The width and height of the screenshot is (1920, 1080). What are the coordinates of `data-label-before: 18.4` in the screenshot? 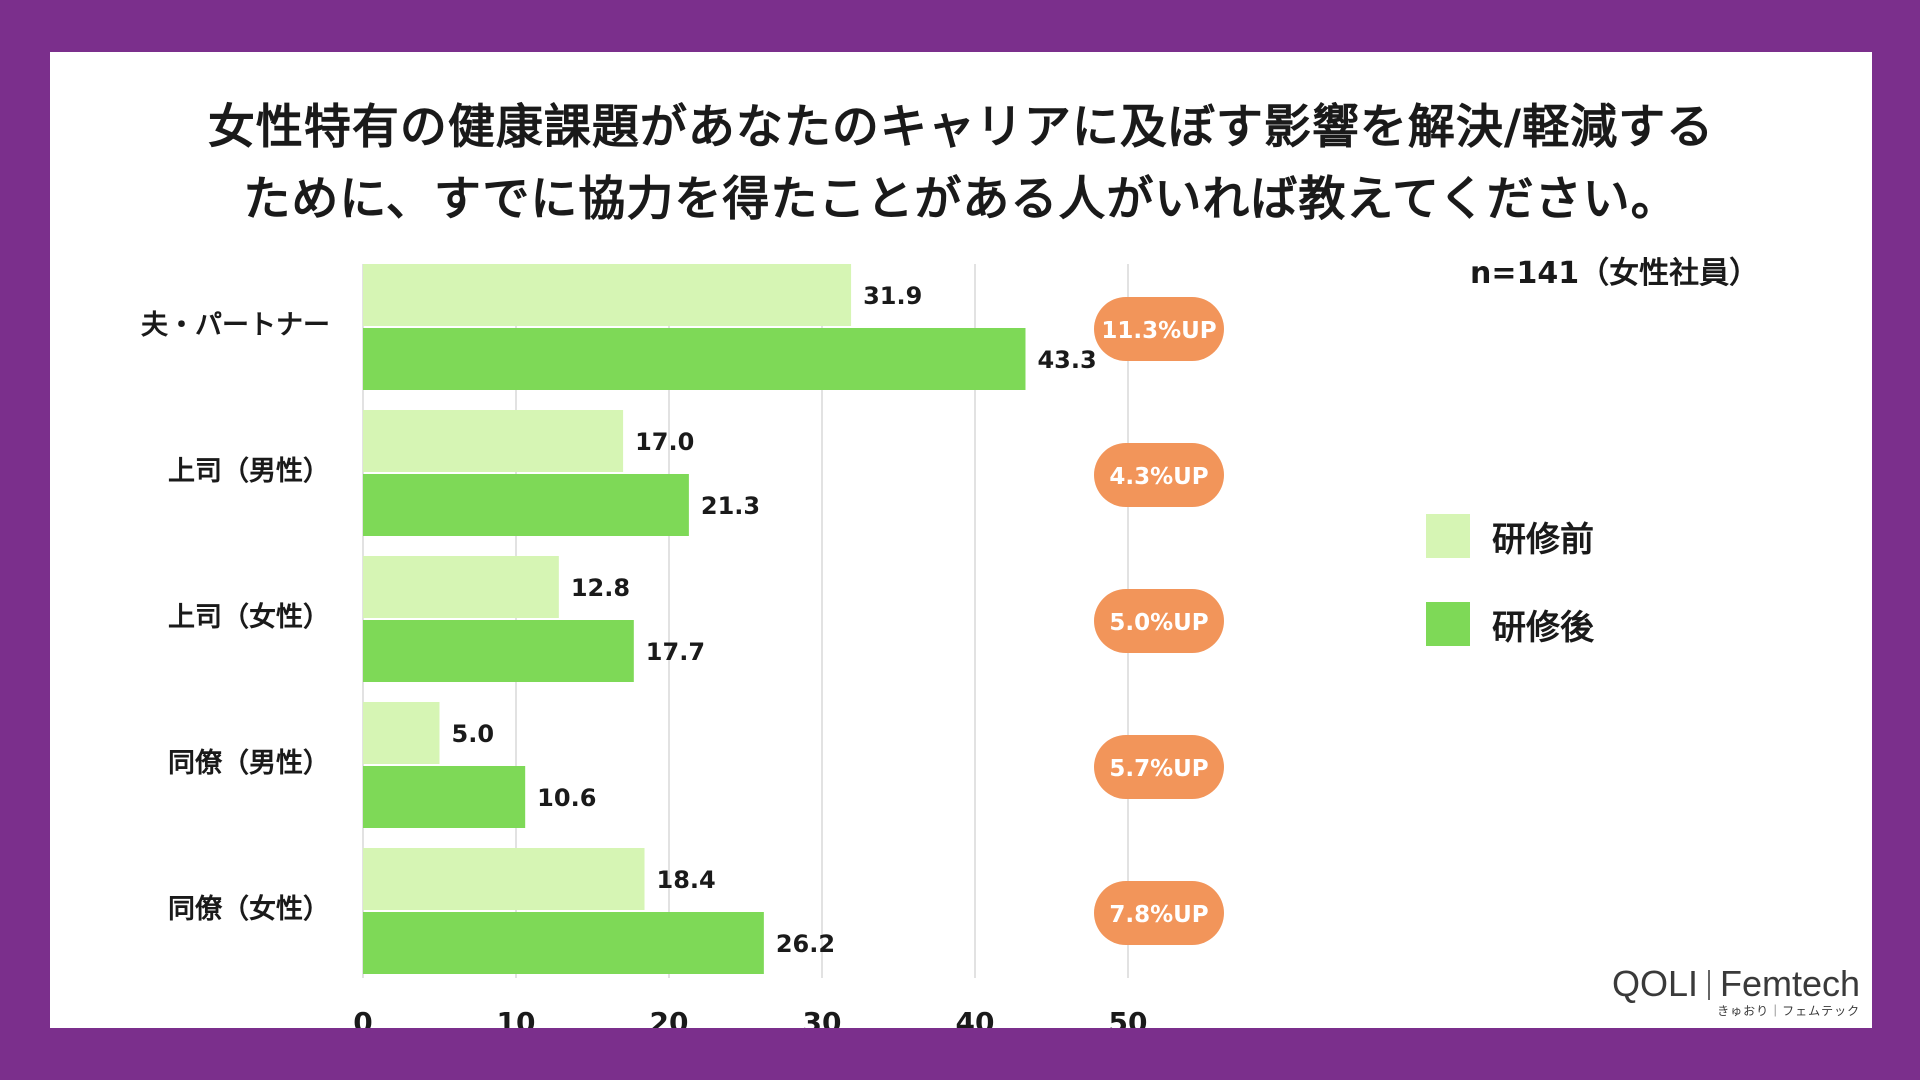 It's located at (686, 880).